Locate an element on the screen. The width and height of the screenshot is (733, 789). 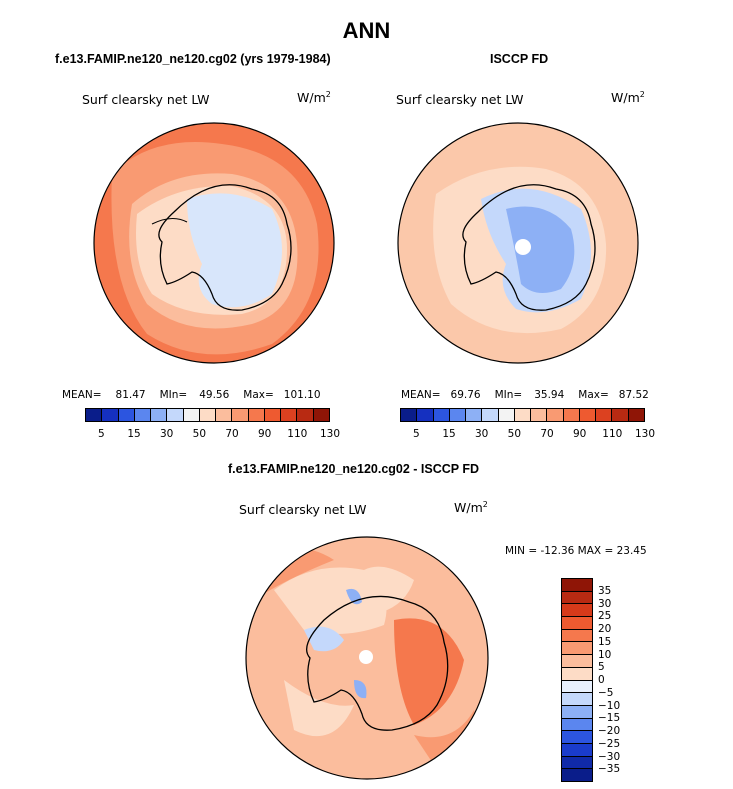
panel2-polar-map is located at coordinates (518, 243).